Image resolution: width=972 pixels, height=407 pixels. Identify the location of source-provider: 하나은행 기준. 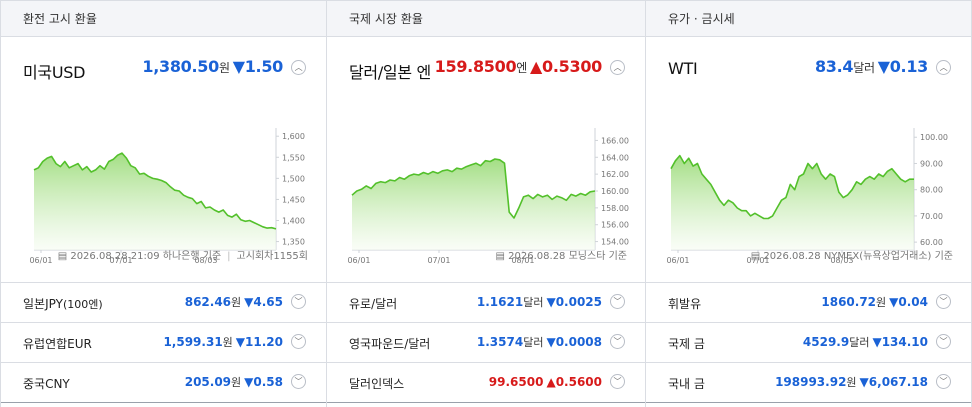
(192, 256).